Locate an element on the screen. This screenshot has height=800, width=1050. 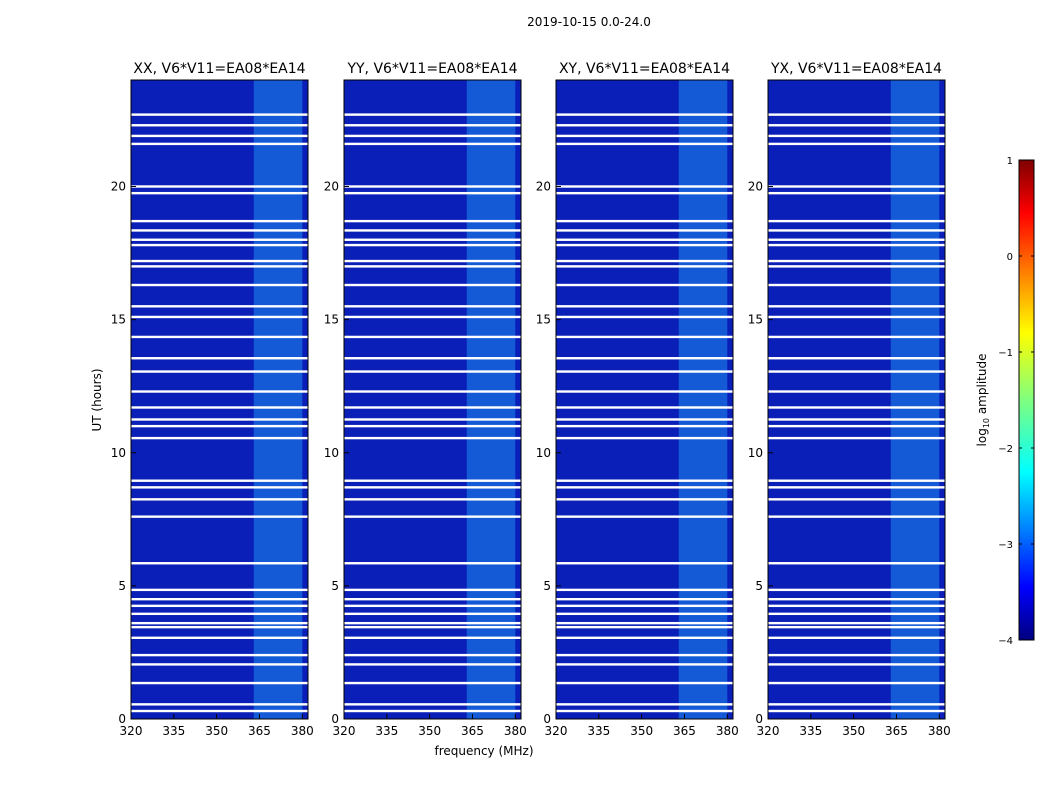
colorbar: 1 0 −1 −2 −3 −4 is located at coordinates (1016, 401).